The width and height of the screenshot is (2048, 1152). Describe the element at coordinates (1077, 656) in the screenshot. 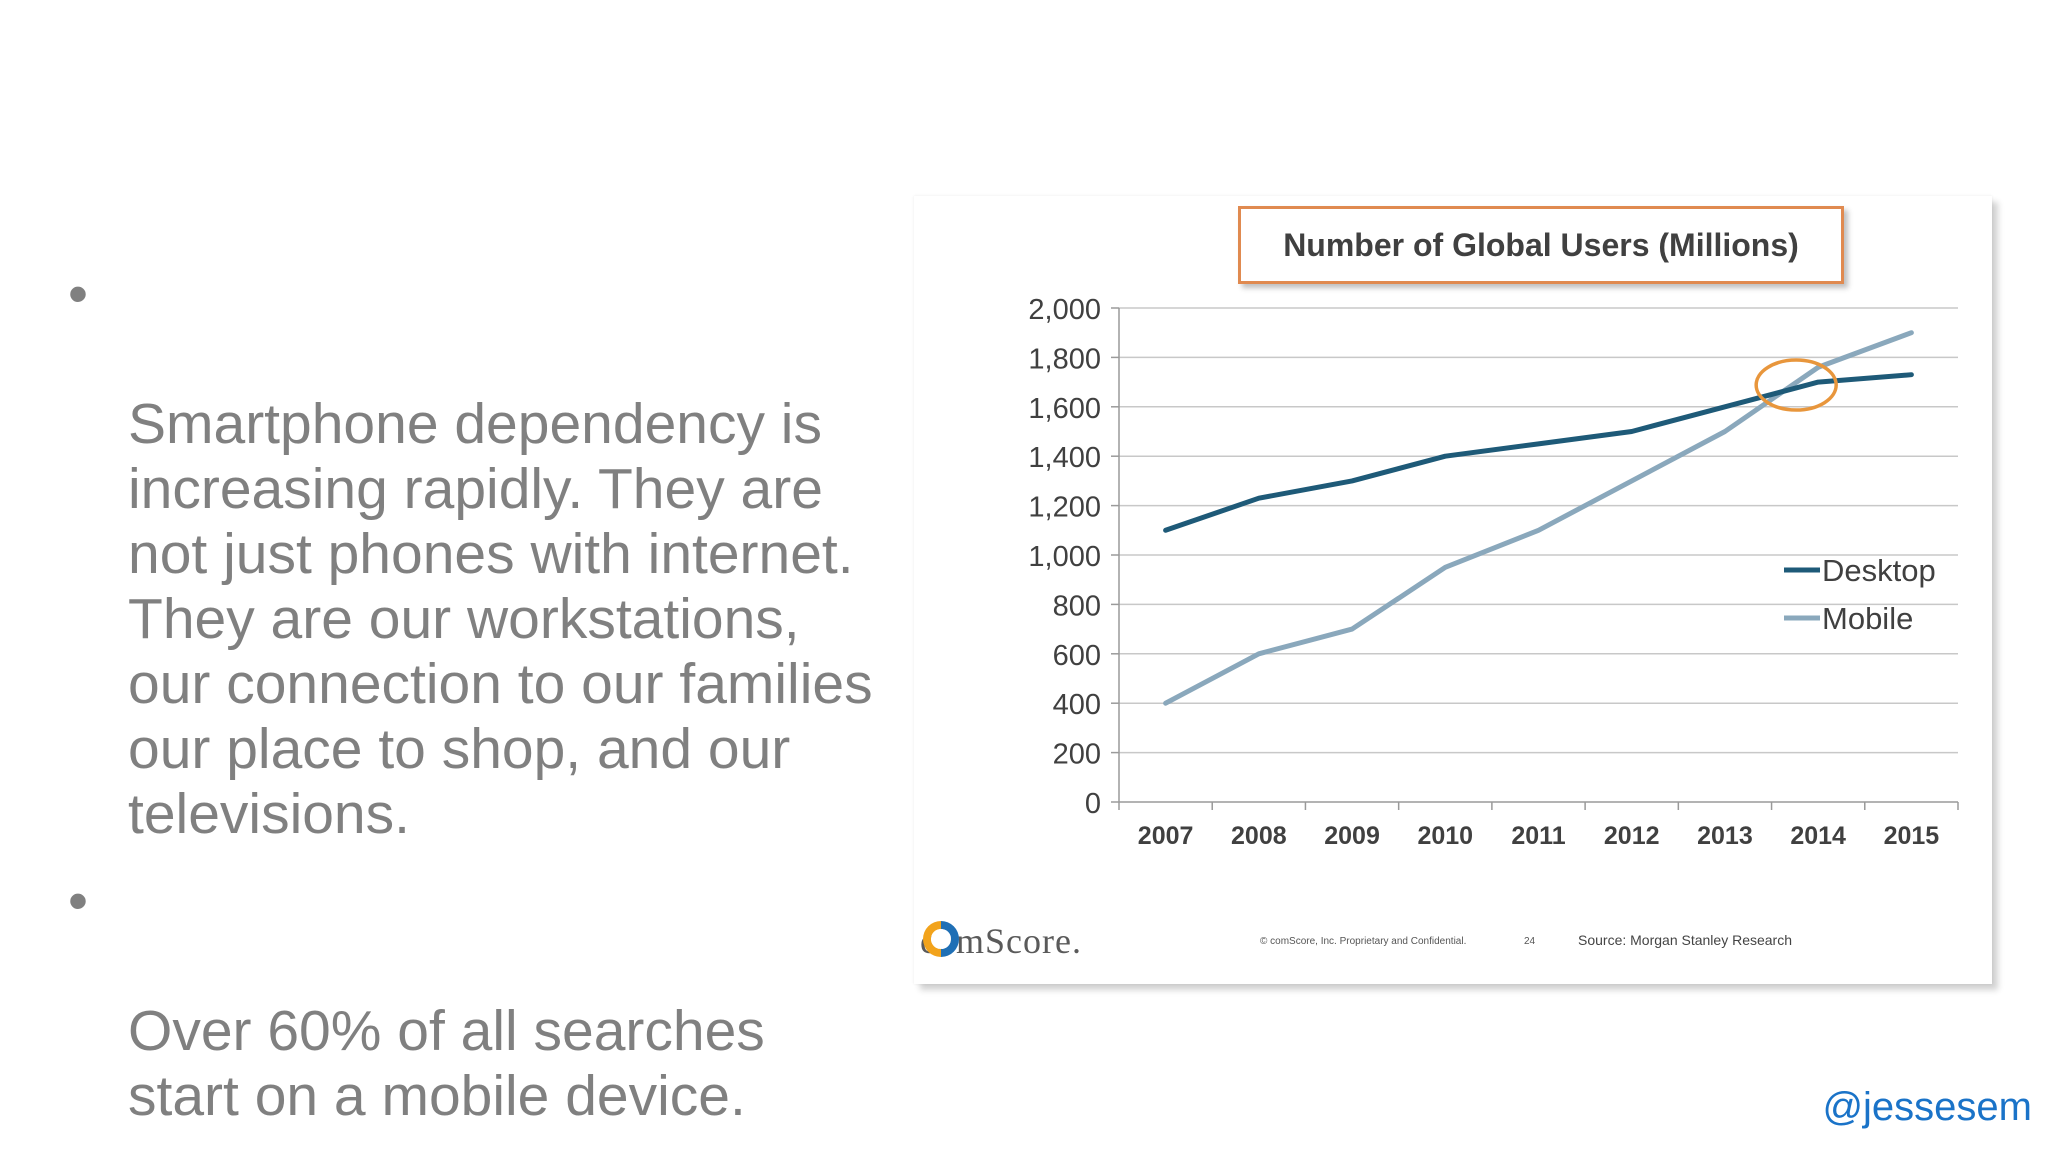

I see `y-tick-label: 600` at that location.